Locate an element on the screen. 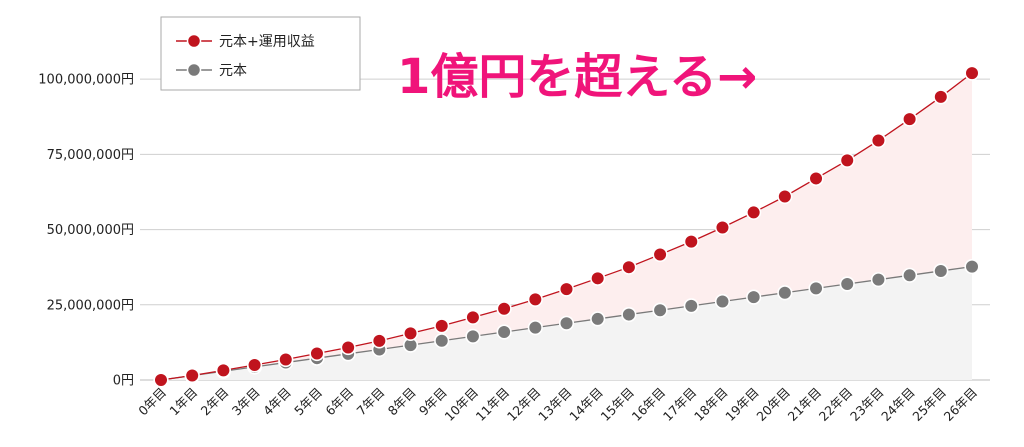 The image size is (1024, 447). legend: 元本+運用収益 元本 is located at coordinates (260, 53).